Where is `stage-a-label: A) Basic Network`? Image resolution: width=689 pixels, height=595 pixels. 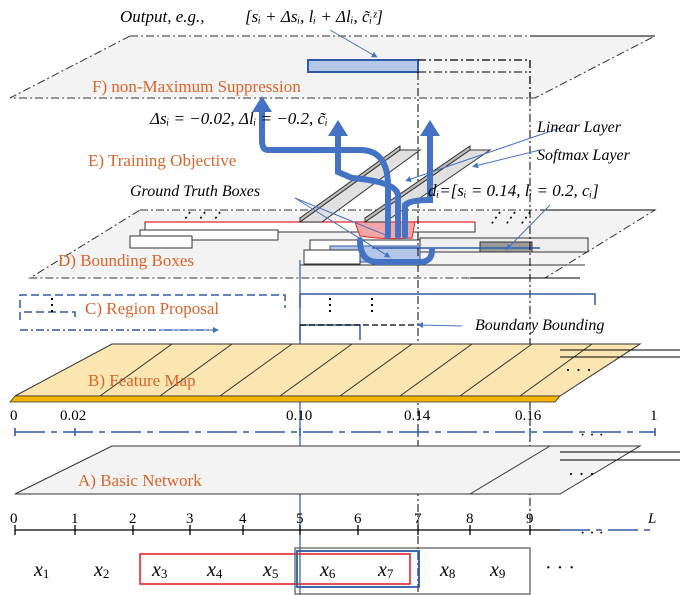 stage-a-label: A) Basic Network is located at coordinates (140, 480).